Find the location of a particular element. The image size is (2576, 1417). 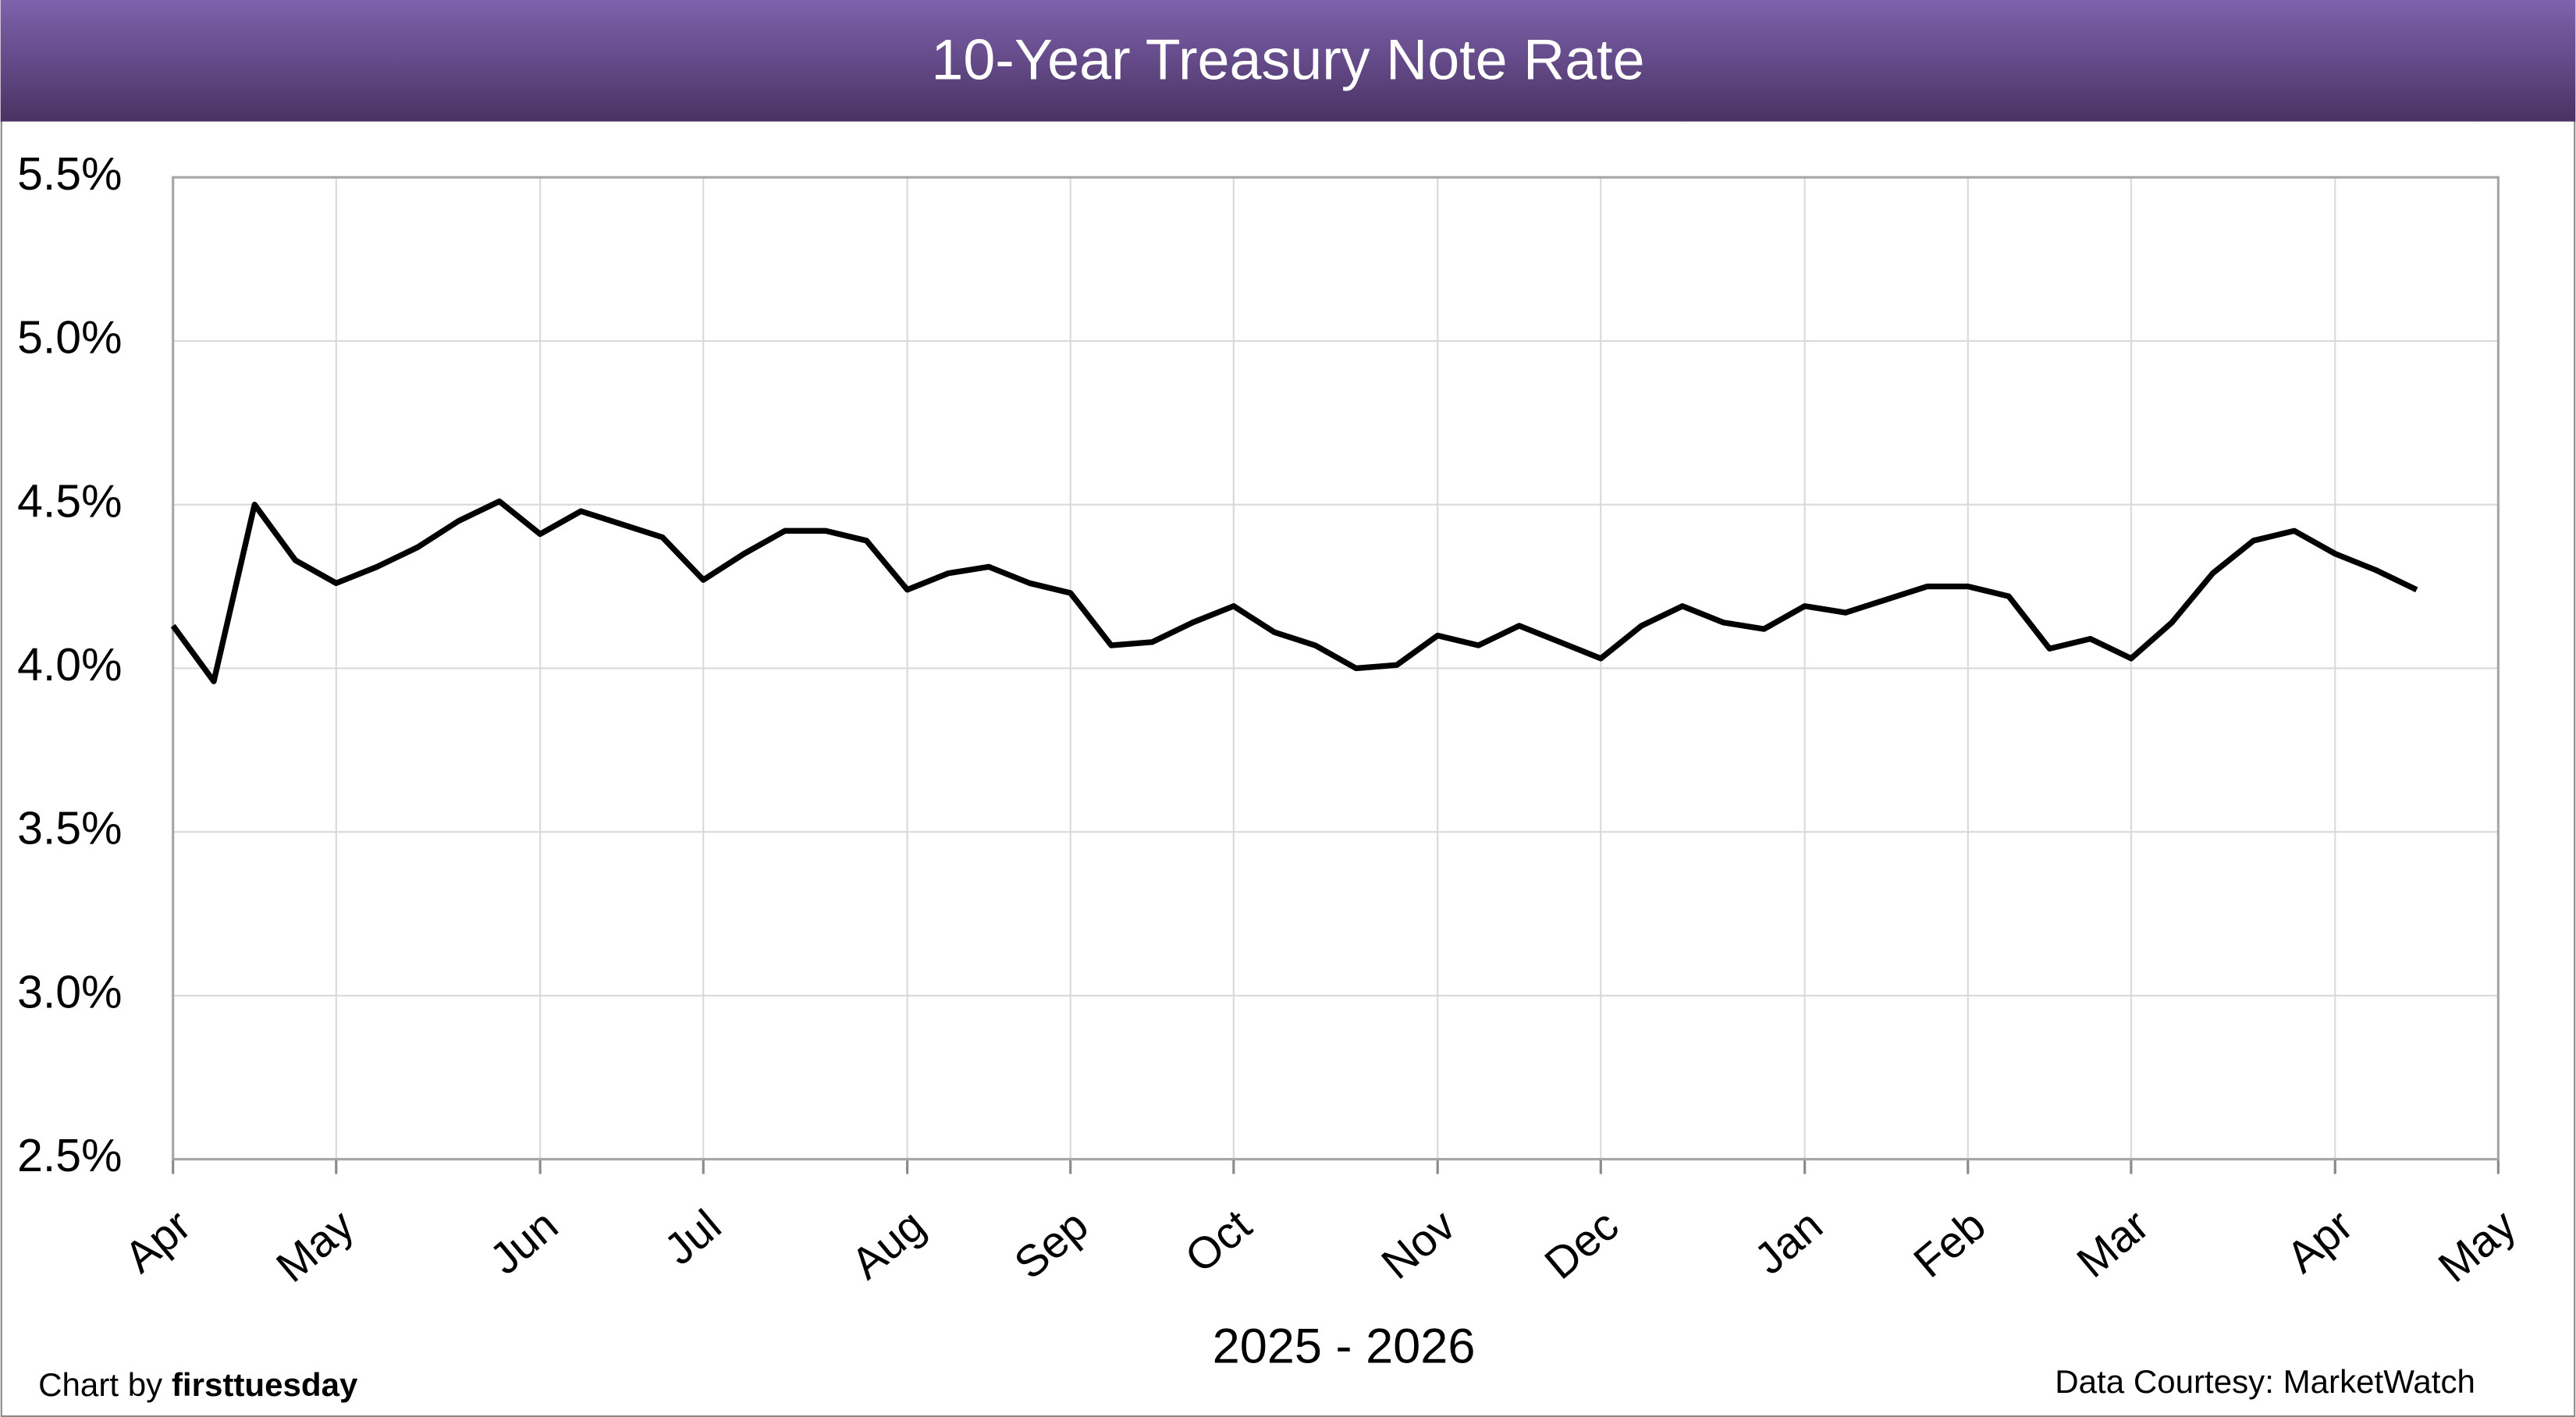

credit-prefix: Chart by is located at coordinates (100, 1385).